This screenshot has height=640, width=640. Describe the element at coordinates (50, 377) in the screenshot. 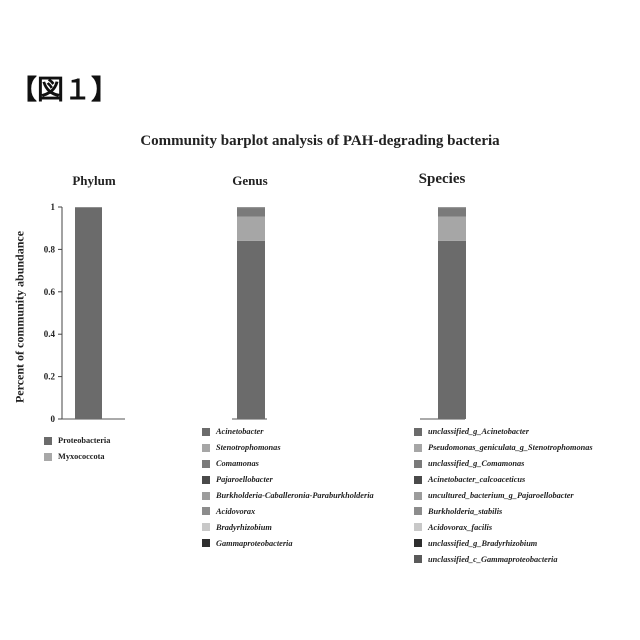

I see `y-tick-label-1: 0.2` at that location.